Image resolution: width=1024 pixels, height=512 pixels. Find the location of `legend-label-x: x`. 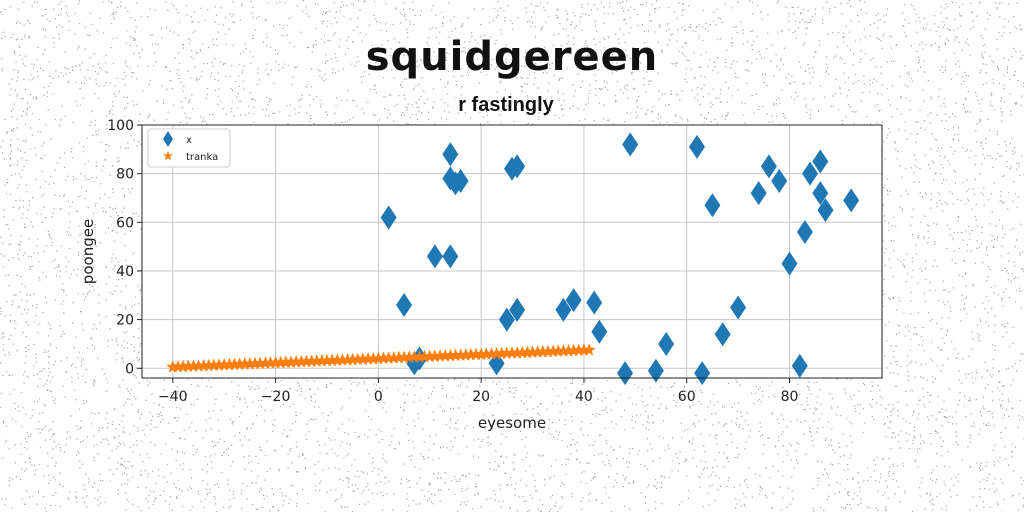

legend-label-x: x is located at coordinates (189, 140).